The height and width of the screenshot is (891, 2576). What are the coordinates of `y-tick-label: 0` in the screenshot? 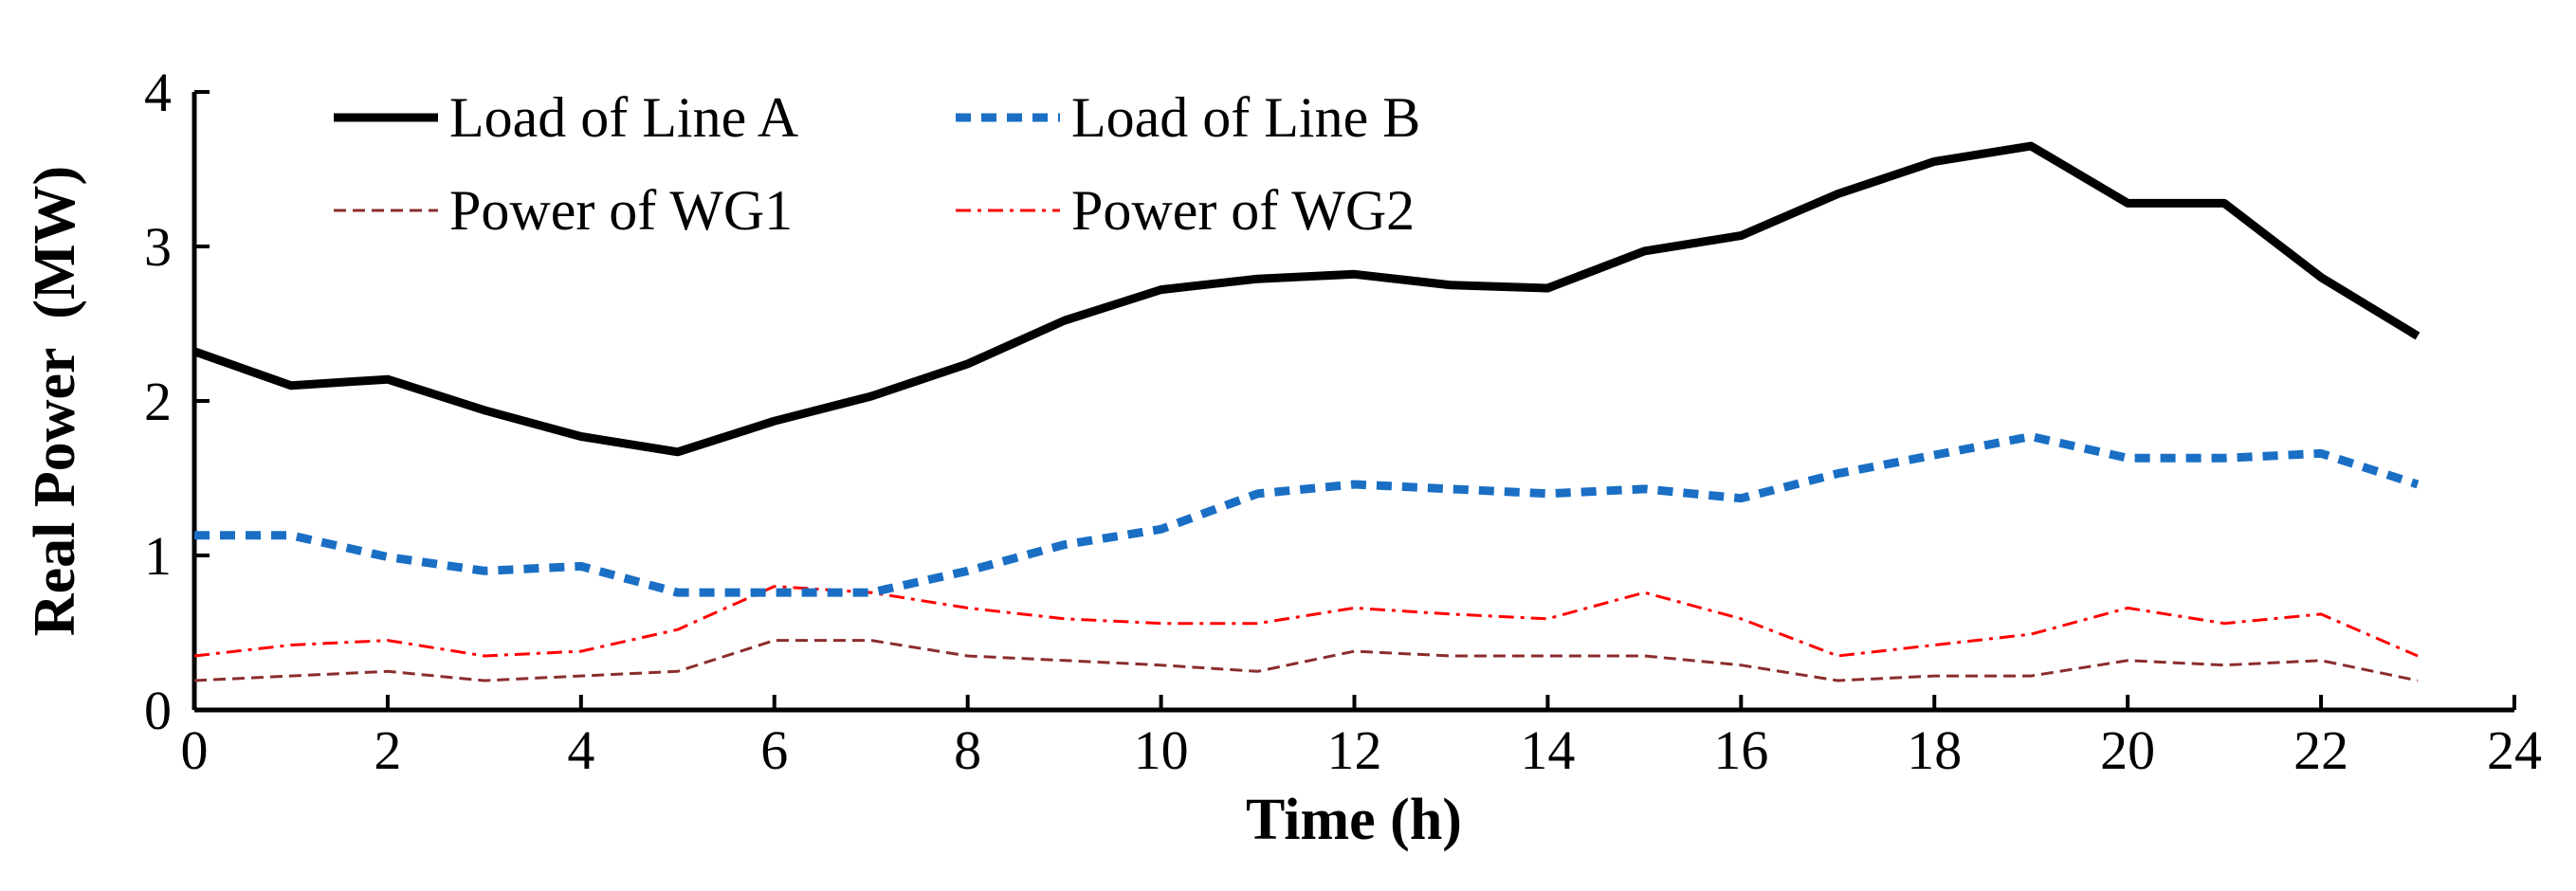 It's located at (158, 711).